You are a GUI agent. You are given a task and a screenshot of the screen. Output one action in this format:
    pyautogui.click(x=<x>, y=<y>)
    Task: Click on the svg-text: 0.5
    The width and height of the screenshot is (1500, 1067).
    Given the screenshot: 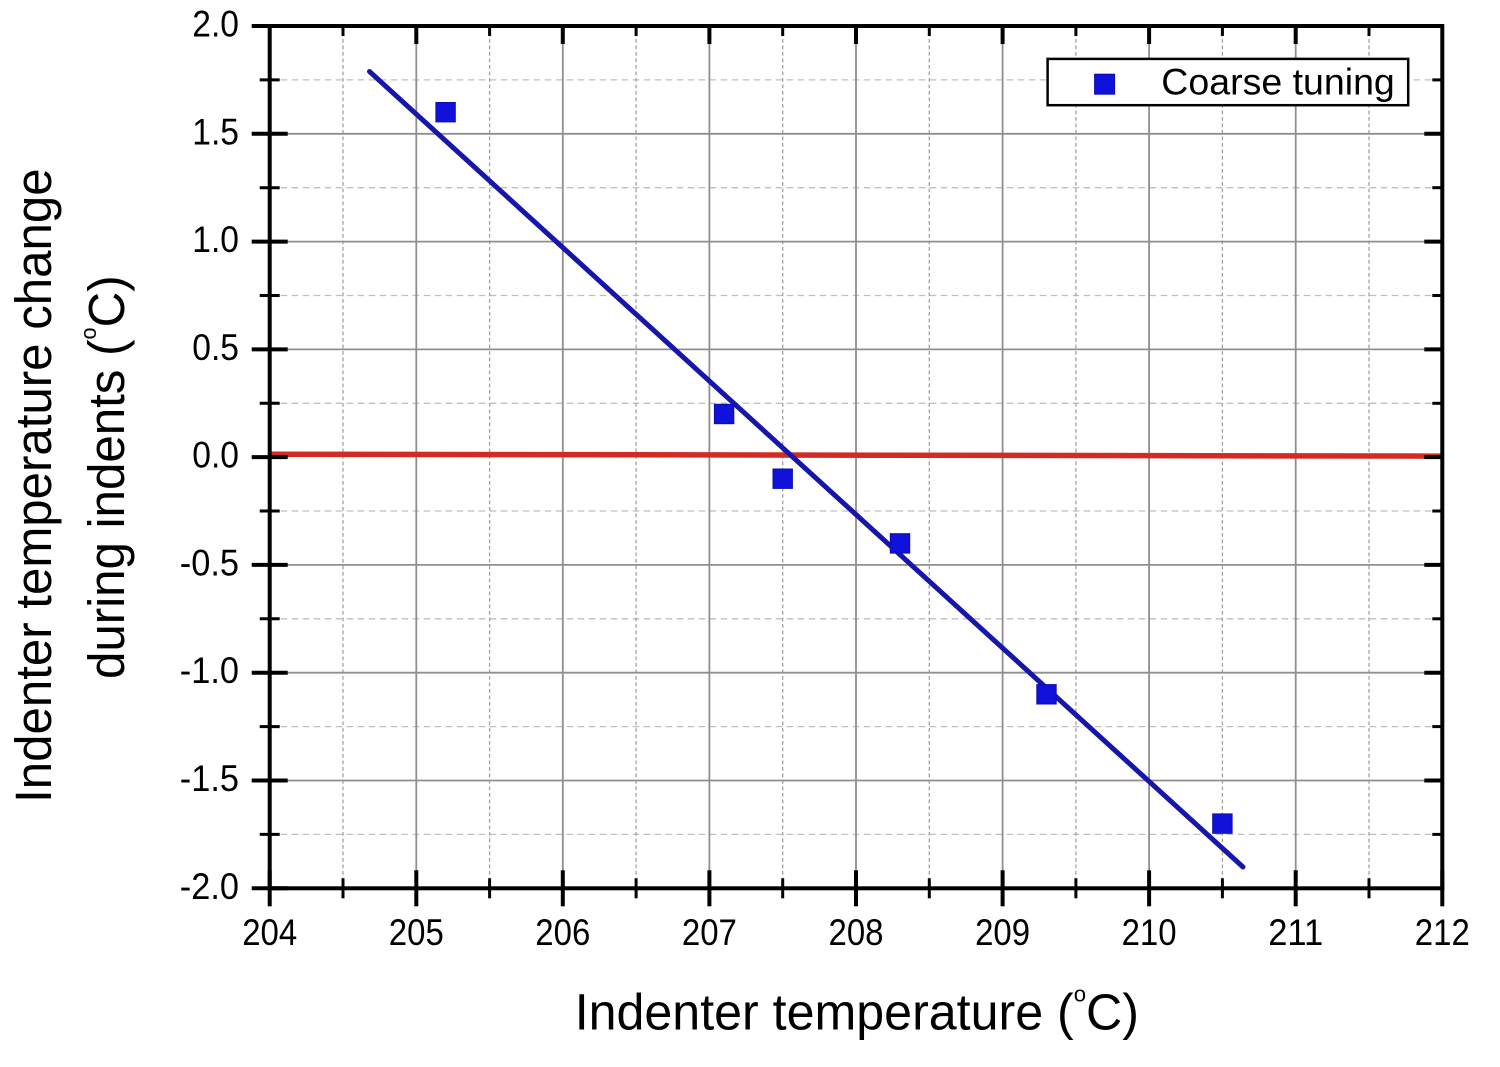 What is the action you would take?
    pyautogui.click(x=215, y=347)
    